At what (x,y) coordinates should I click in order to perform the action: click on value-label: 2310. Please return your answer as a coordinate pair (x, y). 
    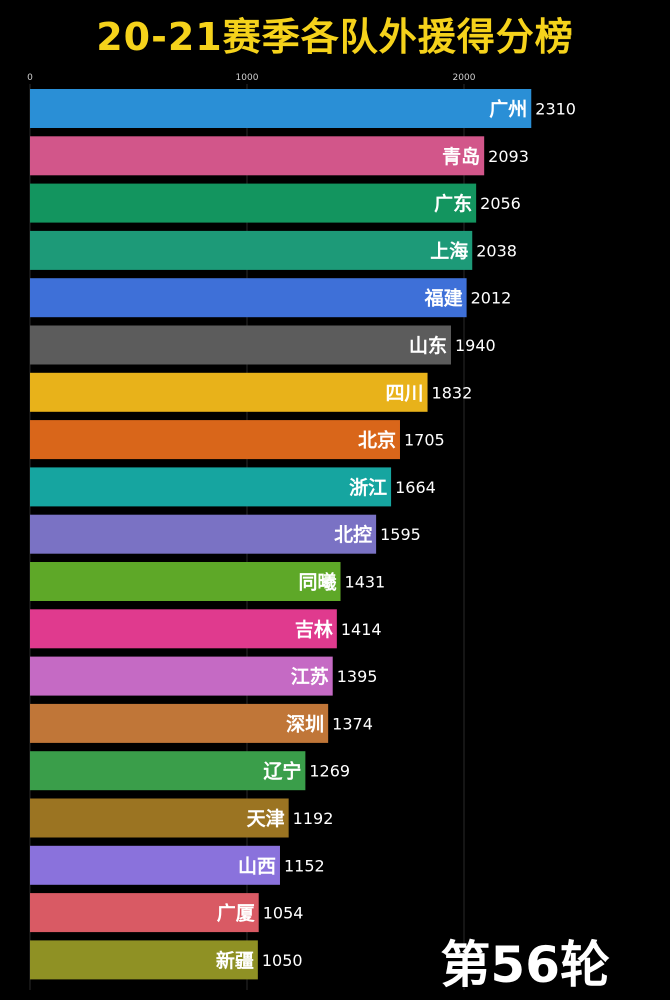
    Looking at the image, I should click on (555, 109).